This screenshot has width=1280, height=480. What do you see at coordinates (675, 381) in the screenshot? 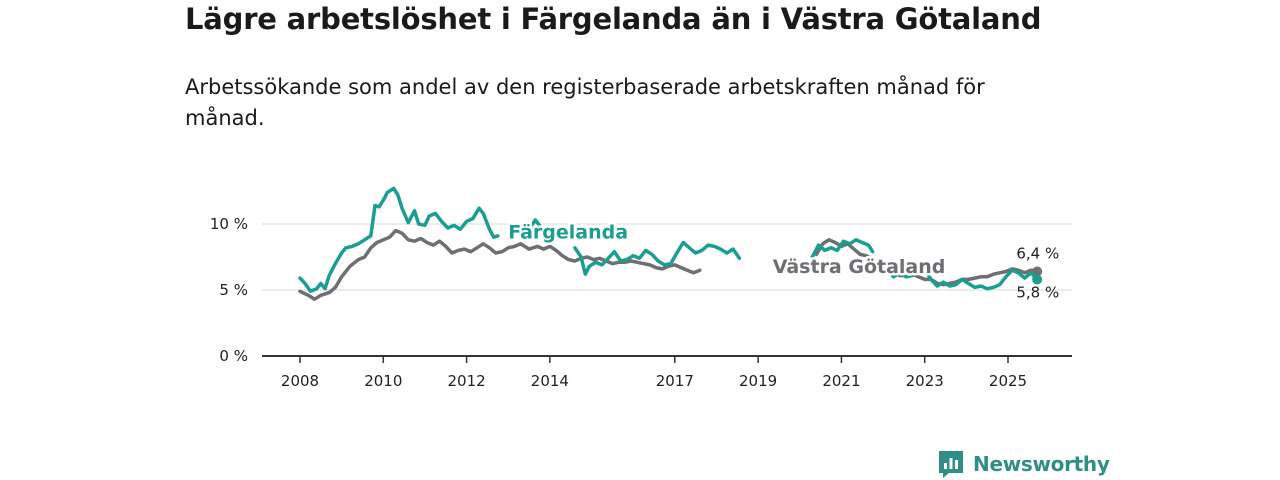
I see `x-tick-label: 2017` at bounding box center [675, 381].